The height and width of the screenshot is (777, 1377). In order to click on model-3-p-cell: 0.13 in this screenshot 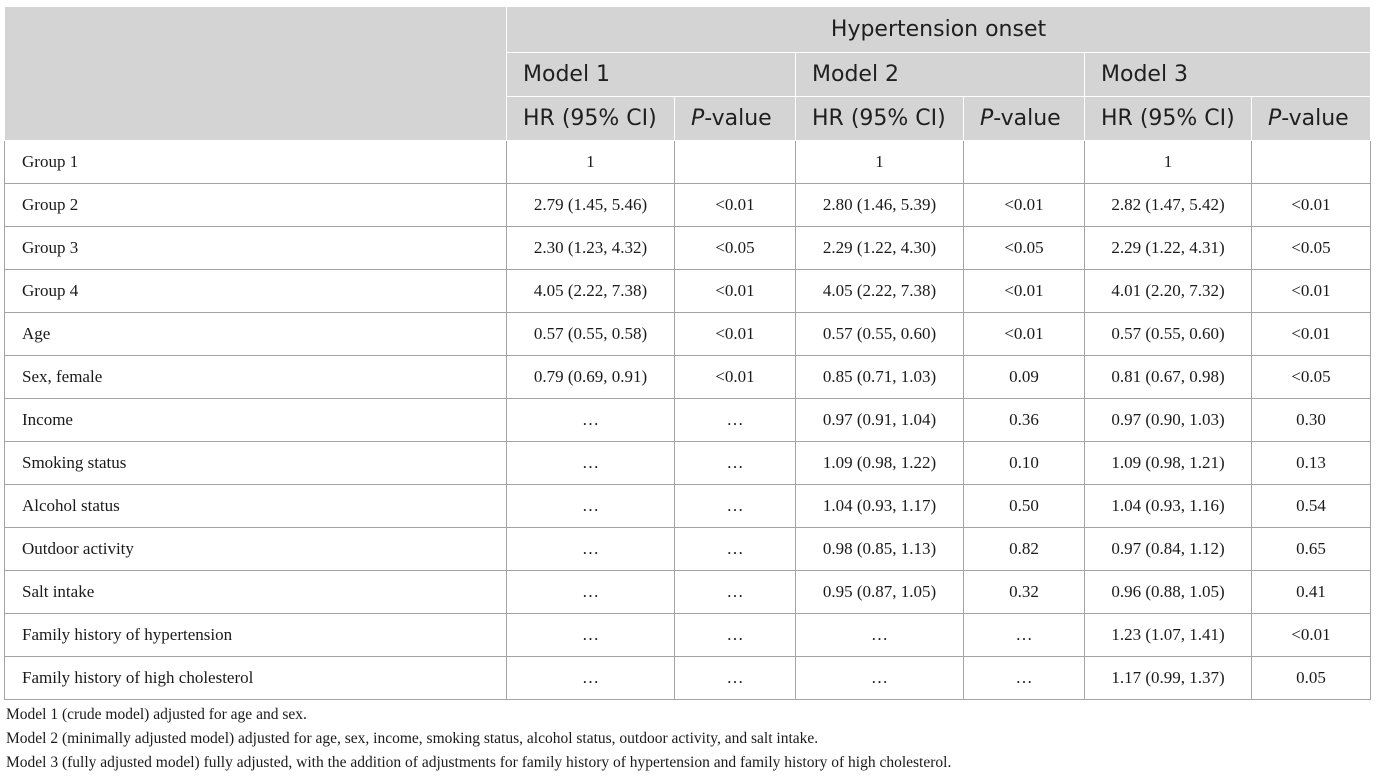, I will do `click(1311, 463)`.